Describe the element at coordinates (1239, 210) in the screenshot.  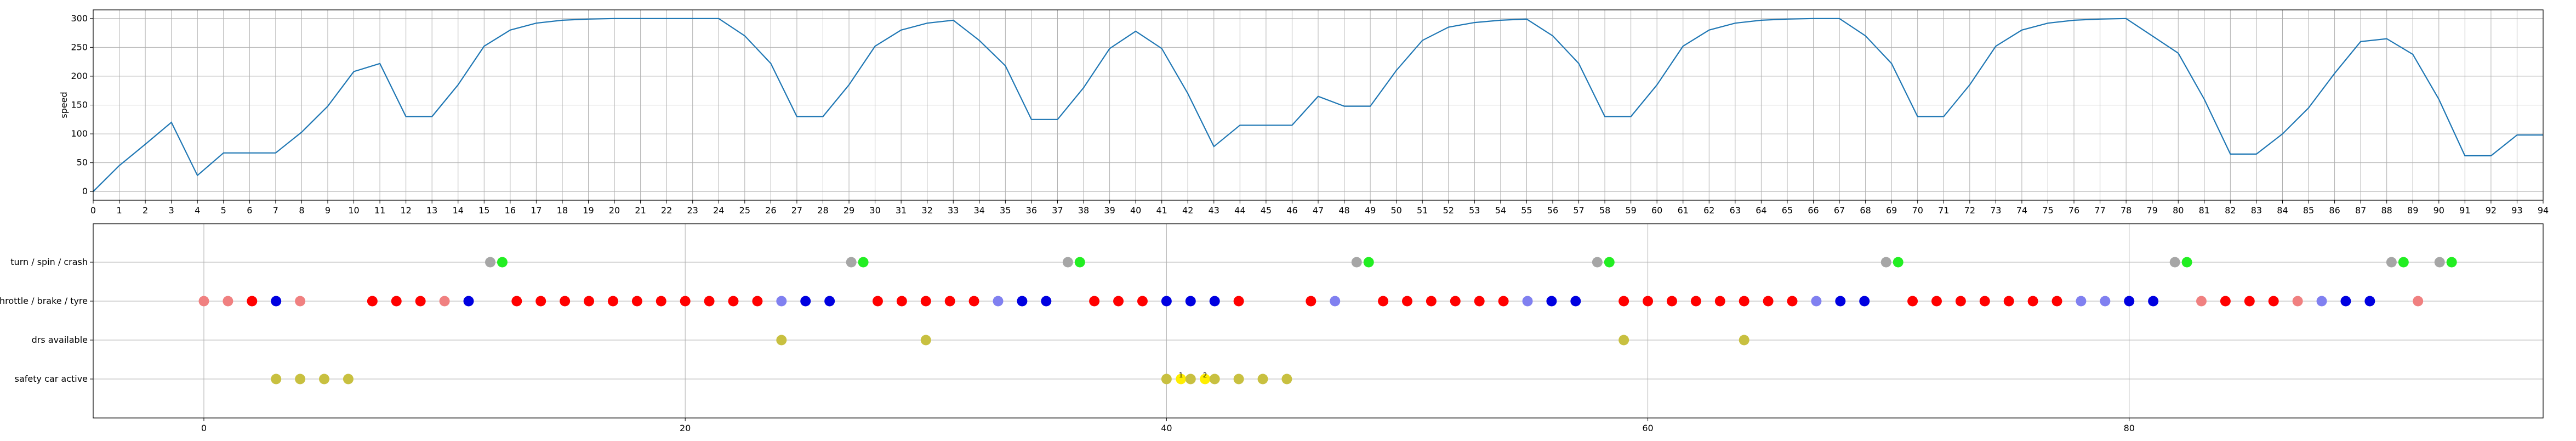
I see `speed-x-tick-label: 44` at that location.